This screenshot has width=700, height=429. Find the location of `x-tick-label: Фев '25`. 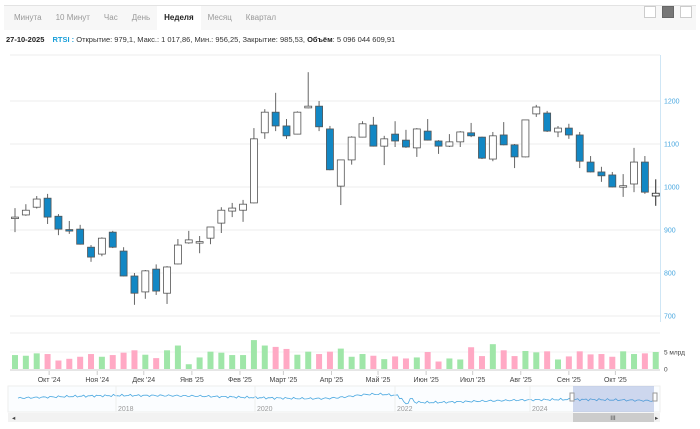

x-tick-label: Фев '25 is located at coordinates (240, 380).